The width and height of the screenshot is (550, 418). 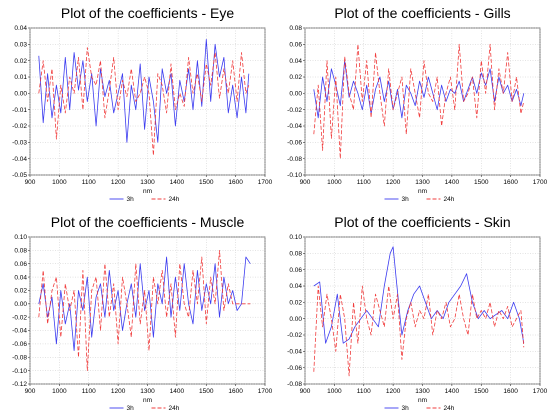 I want to click on y-tick-label: 0.01, so click(x=20, y=77).